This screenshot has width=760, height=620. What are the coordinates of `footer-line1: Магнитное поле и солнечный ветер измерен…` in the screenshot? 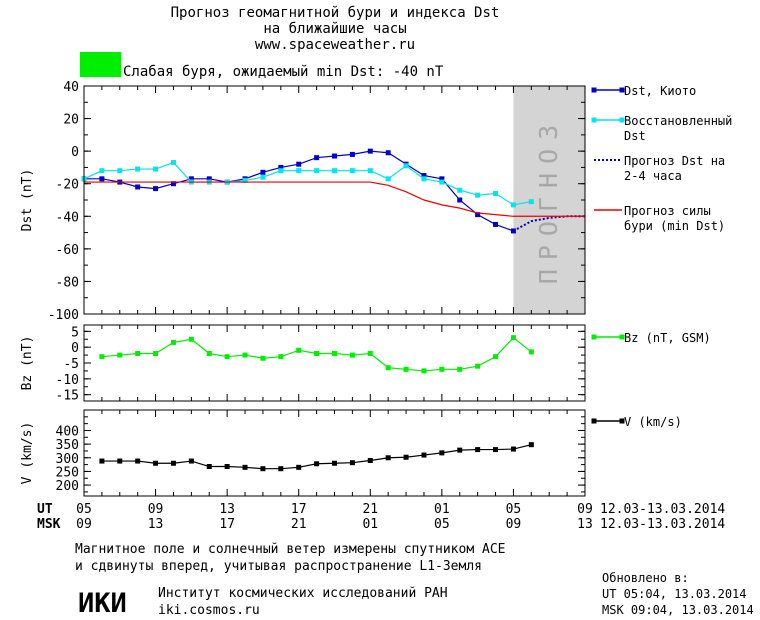 It's located at (290, 549).